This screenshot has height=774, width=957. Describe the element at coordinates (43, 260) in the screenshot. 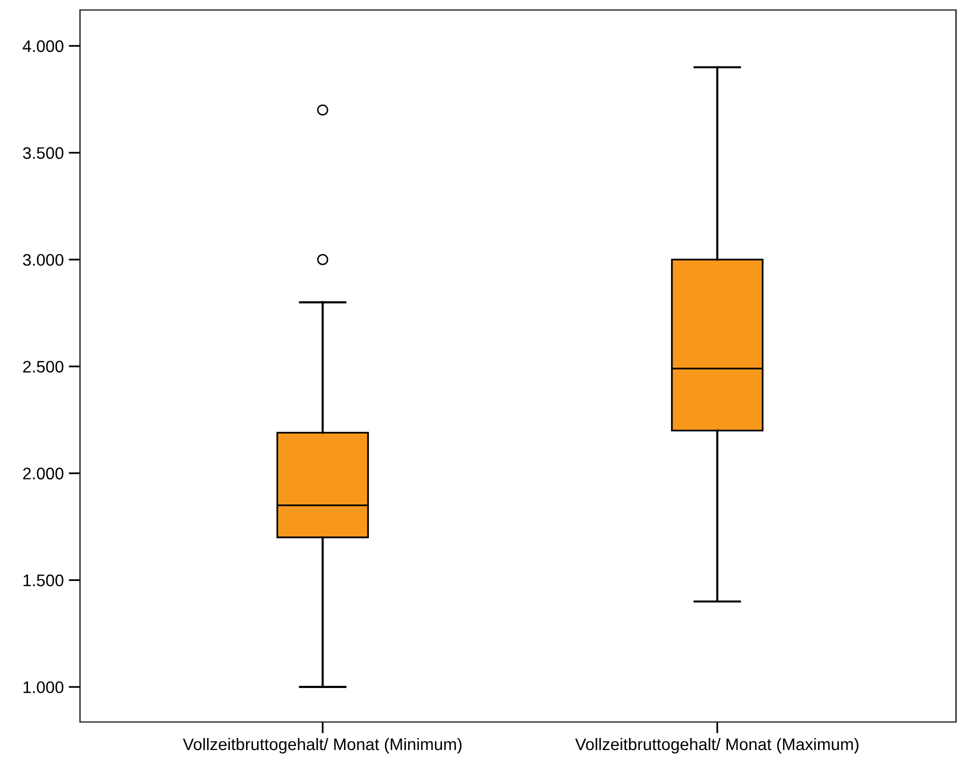

I see `y-tick-label: 3.000` at that location.